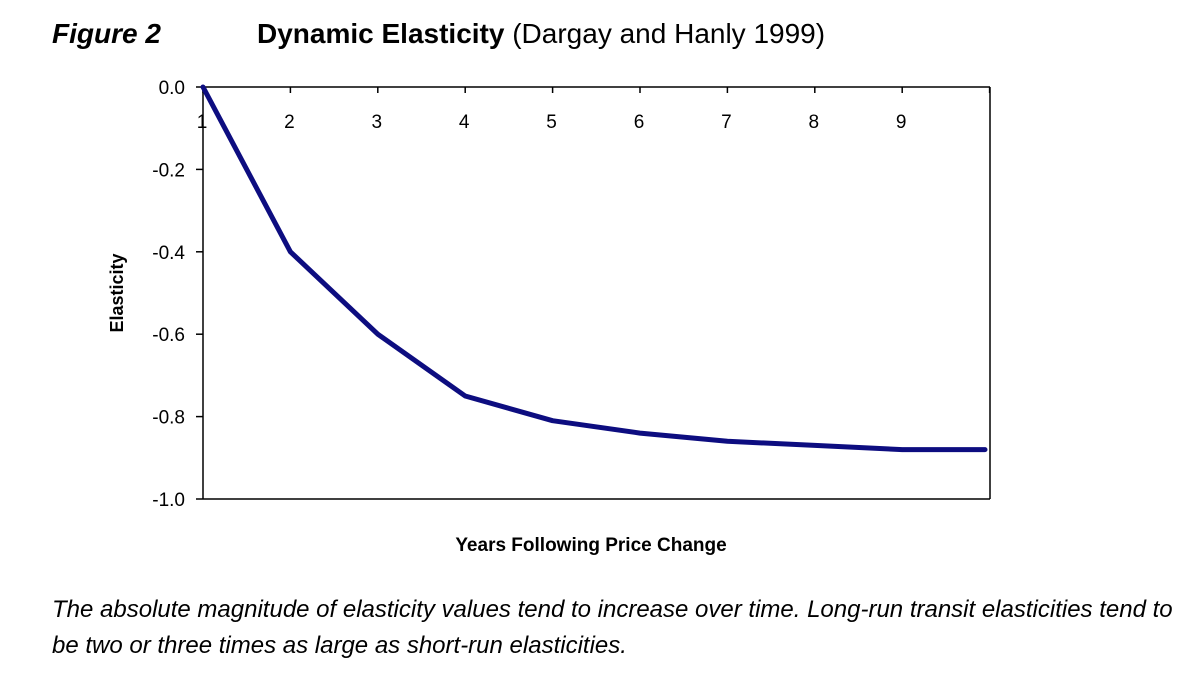 Image resolution: width=1200 pixels, height=693 pixels. I want to click on x-tick-label: 3, so click(377, 122).